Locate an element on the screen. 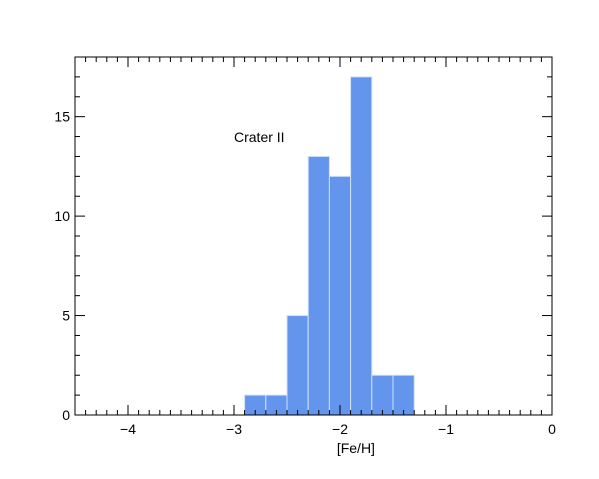 The image size is (599, 479). y-tick-label: 0 is located at coordinates (66, 415).